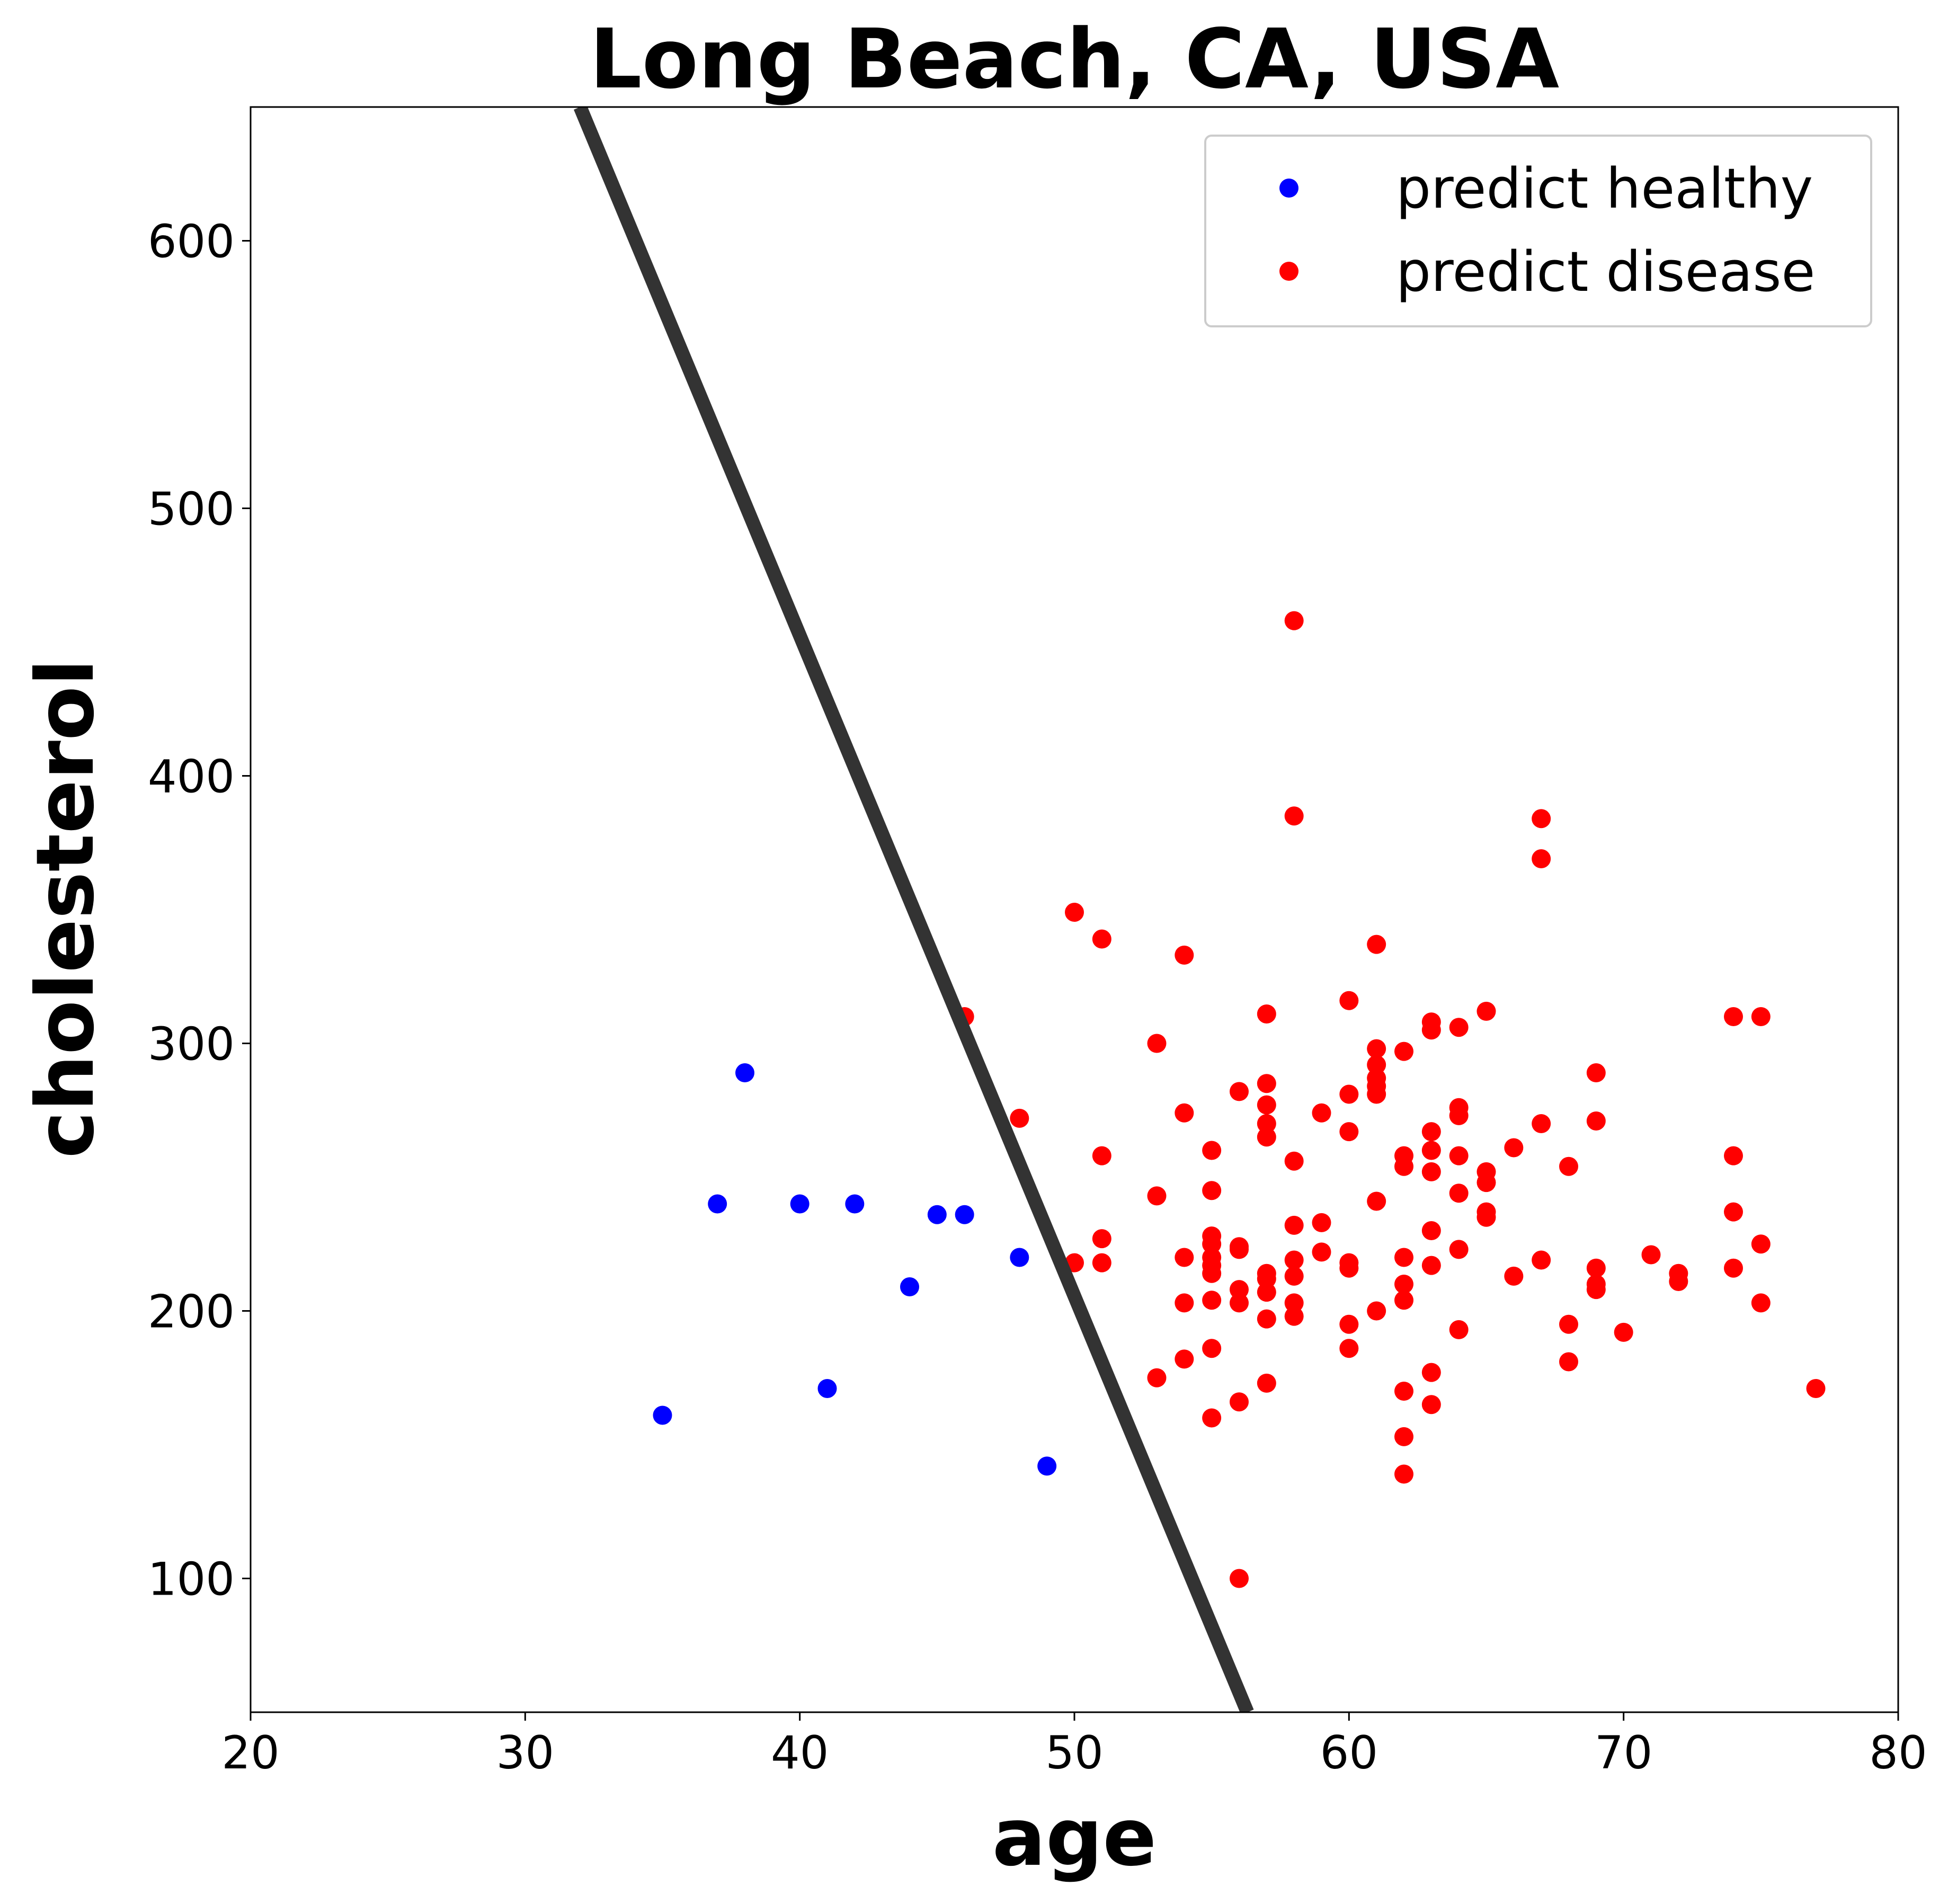 This screenshot has width=1948, height=1904. Describe the element at coordinates (800, 1753) in the screenshot. I see `x-tick-label: 40` at that location.